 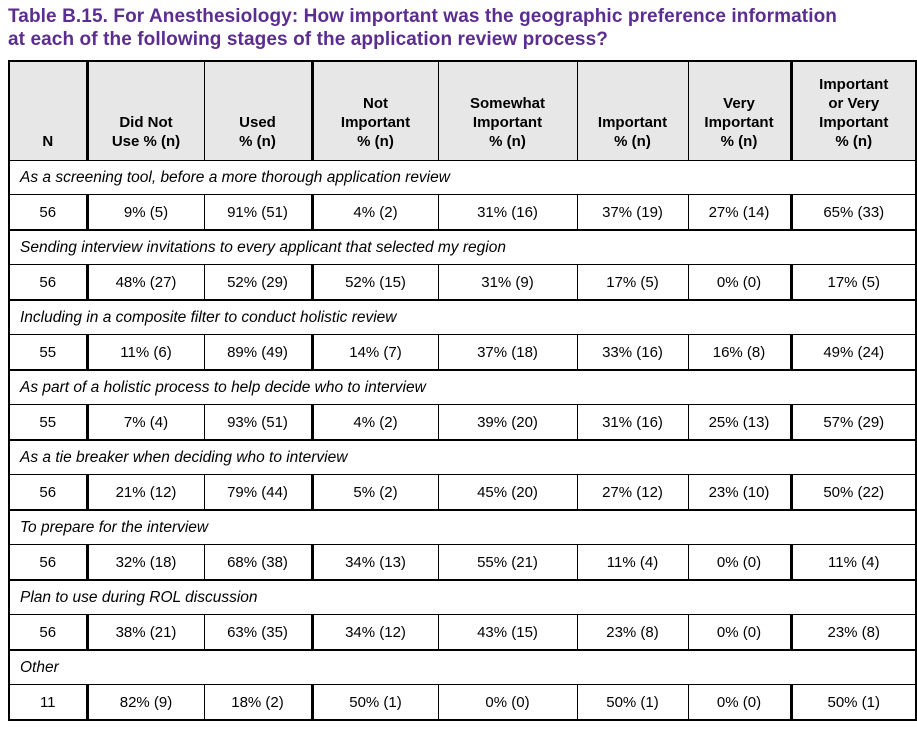 I want to click on section-label: Other, so click(x=462, y=667).